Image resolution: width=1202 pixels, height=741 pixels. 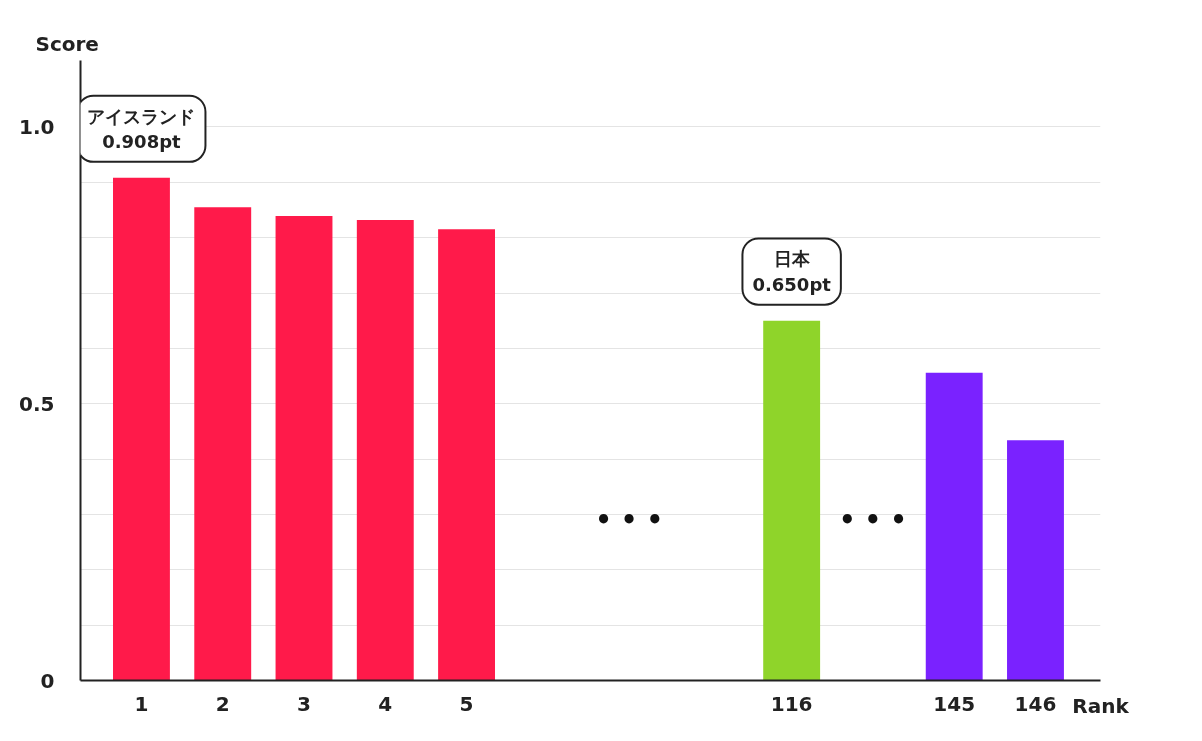 I want to click on x-tick-label: 145, so click(x=954, y=703).